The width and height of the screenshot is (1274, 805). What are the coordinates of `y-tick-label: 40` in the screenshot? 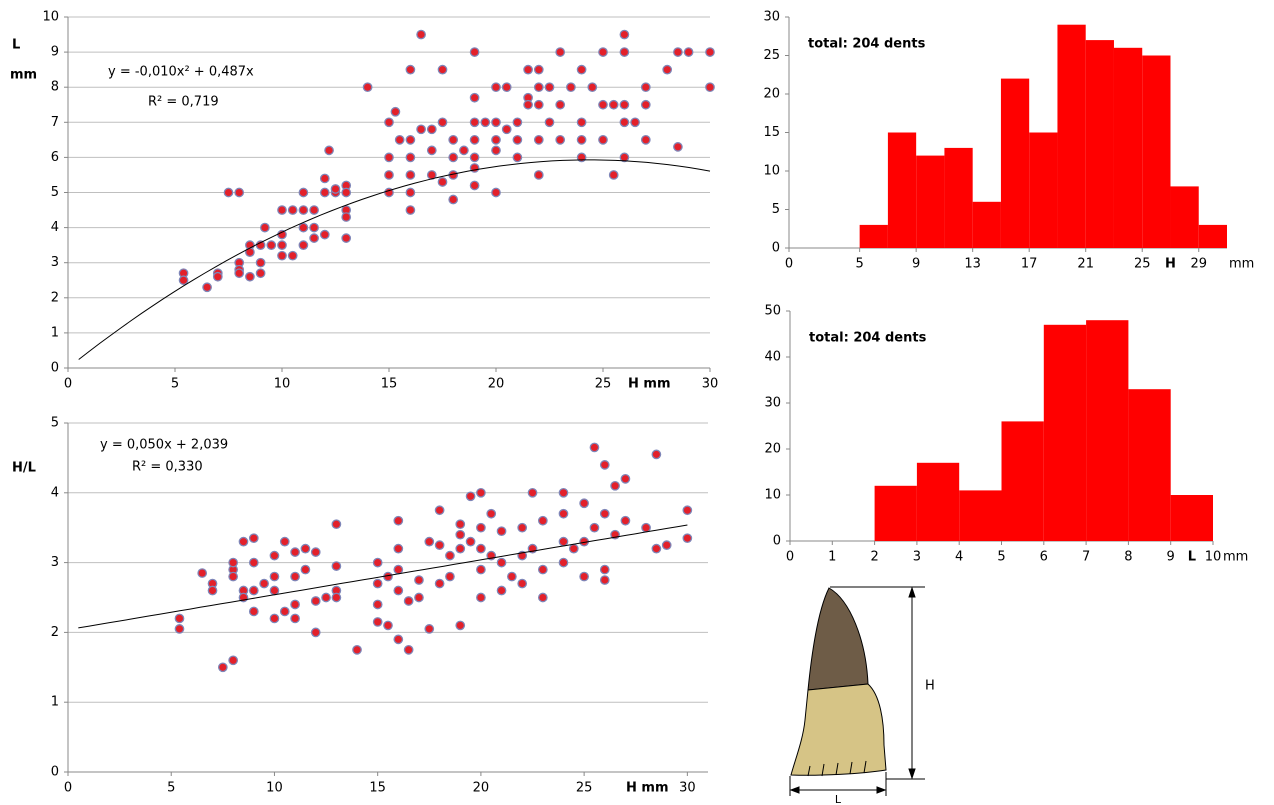 It's located at (772, 357).